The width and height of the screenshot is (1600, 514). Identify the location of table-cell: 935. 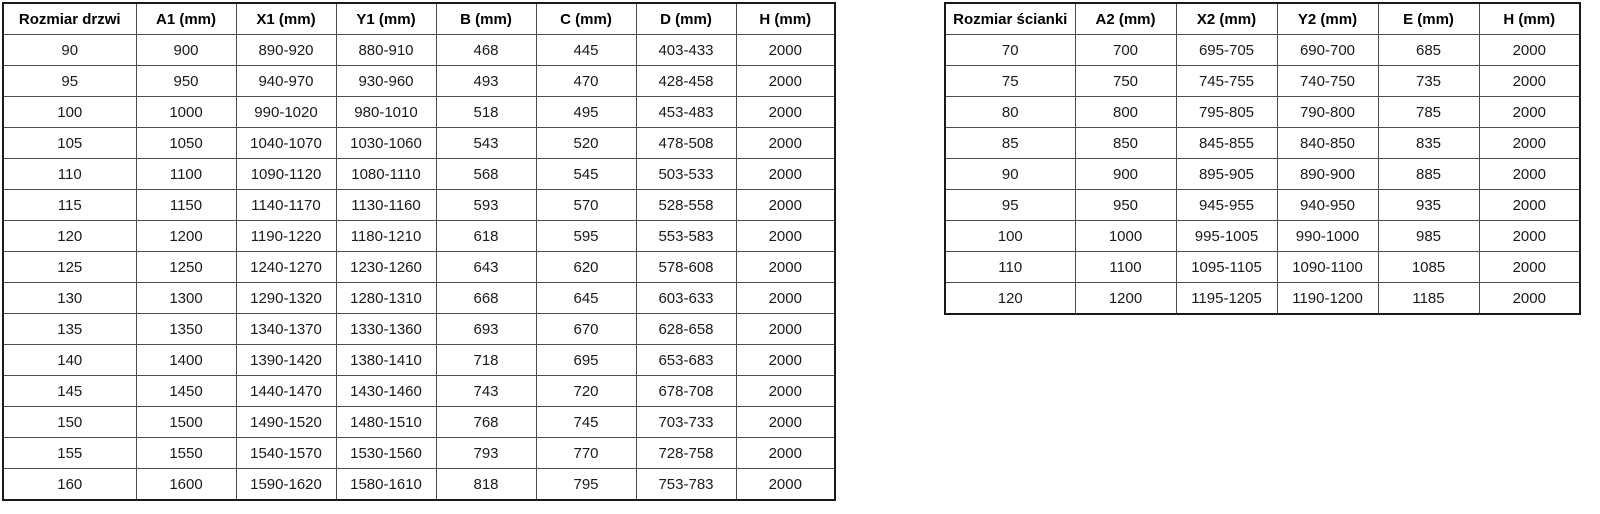
(1428, 205).